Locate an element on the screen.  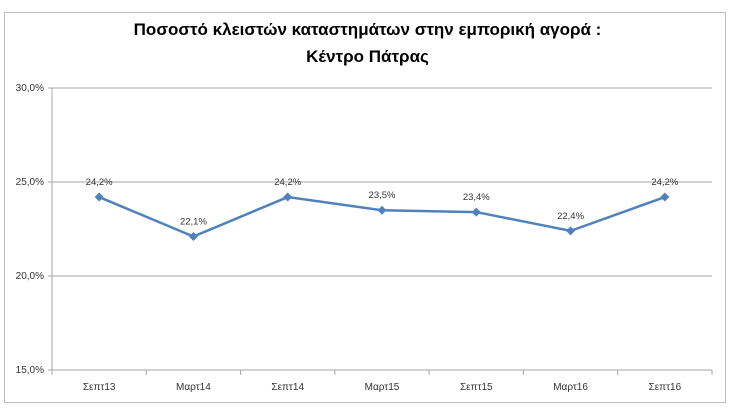
x-tick-label: Σεπτ14 is located at coordinates (287, 387).